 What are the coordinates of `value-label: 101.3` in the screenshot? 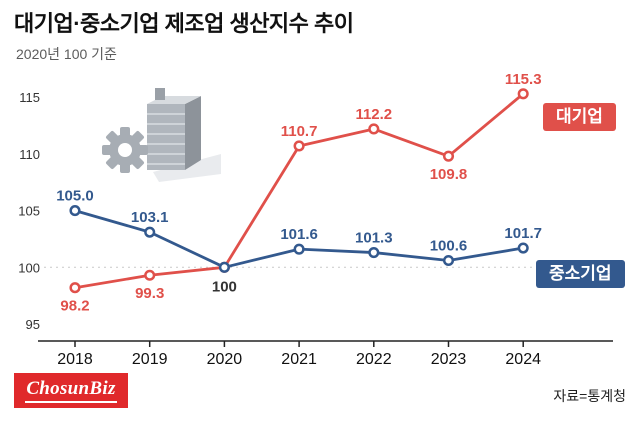 It's located at (374, 238).